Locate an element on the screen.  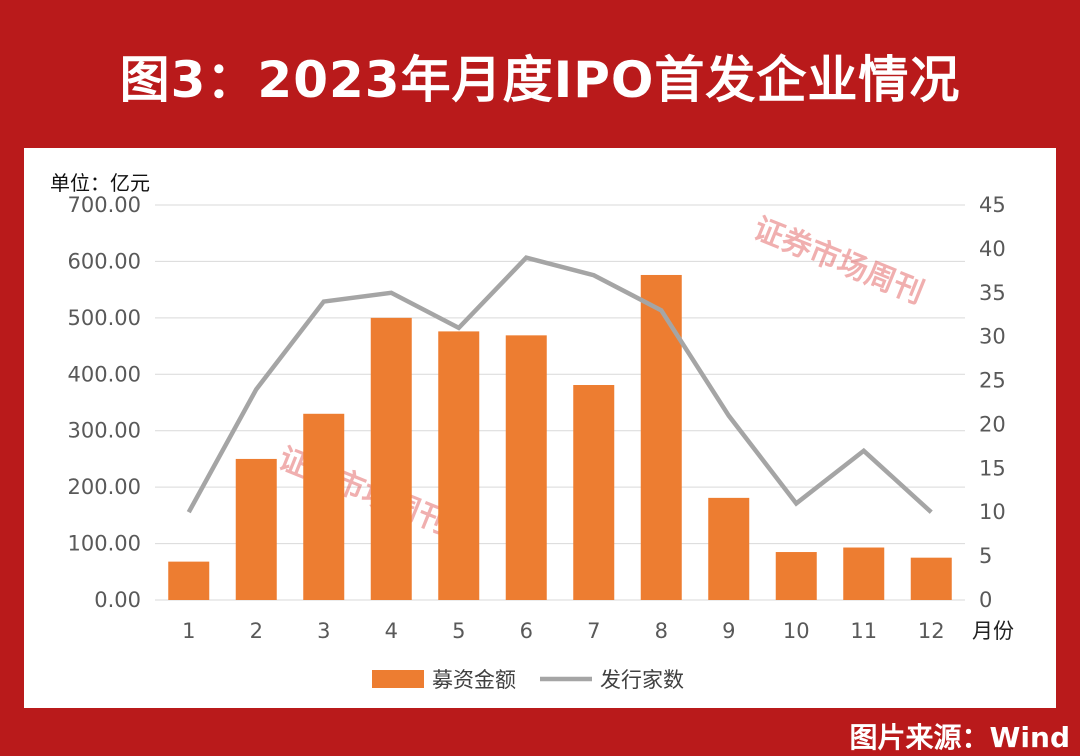
legend-bar-label: 募资金额 is located at coordinates (474, 680).